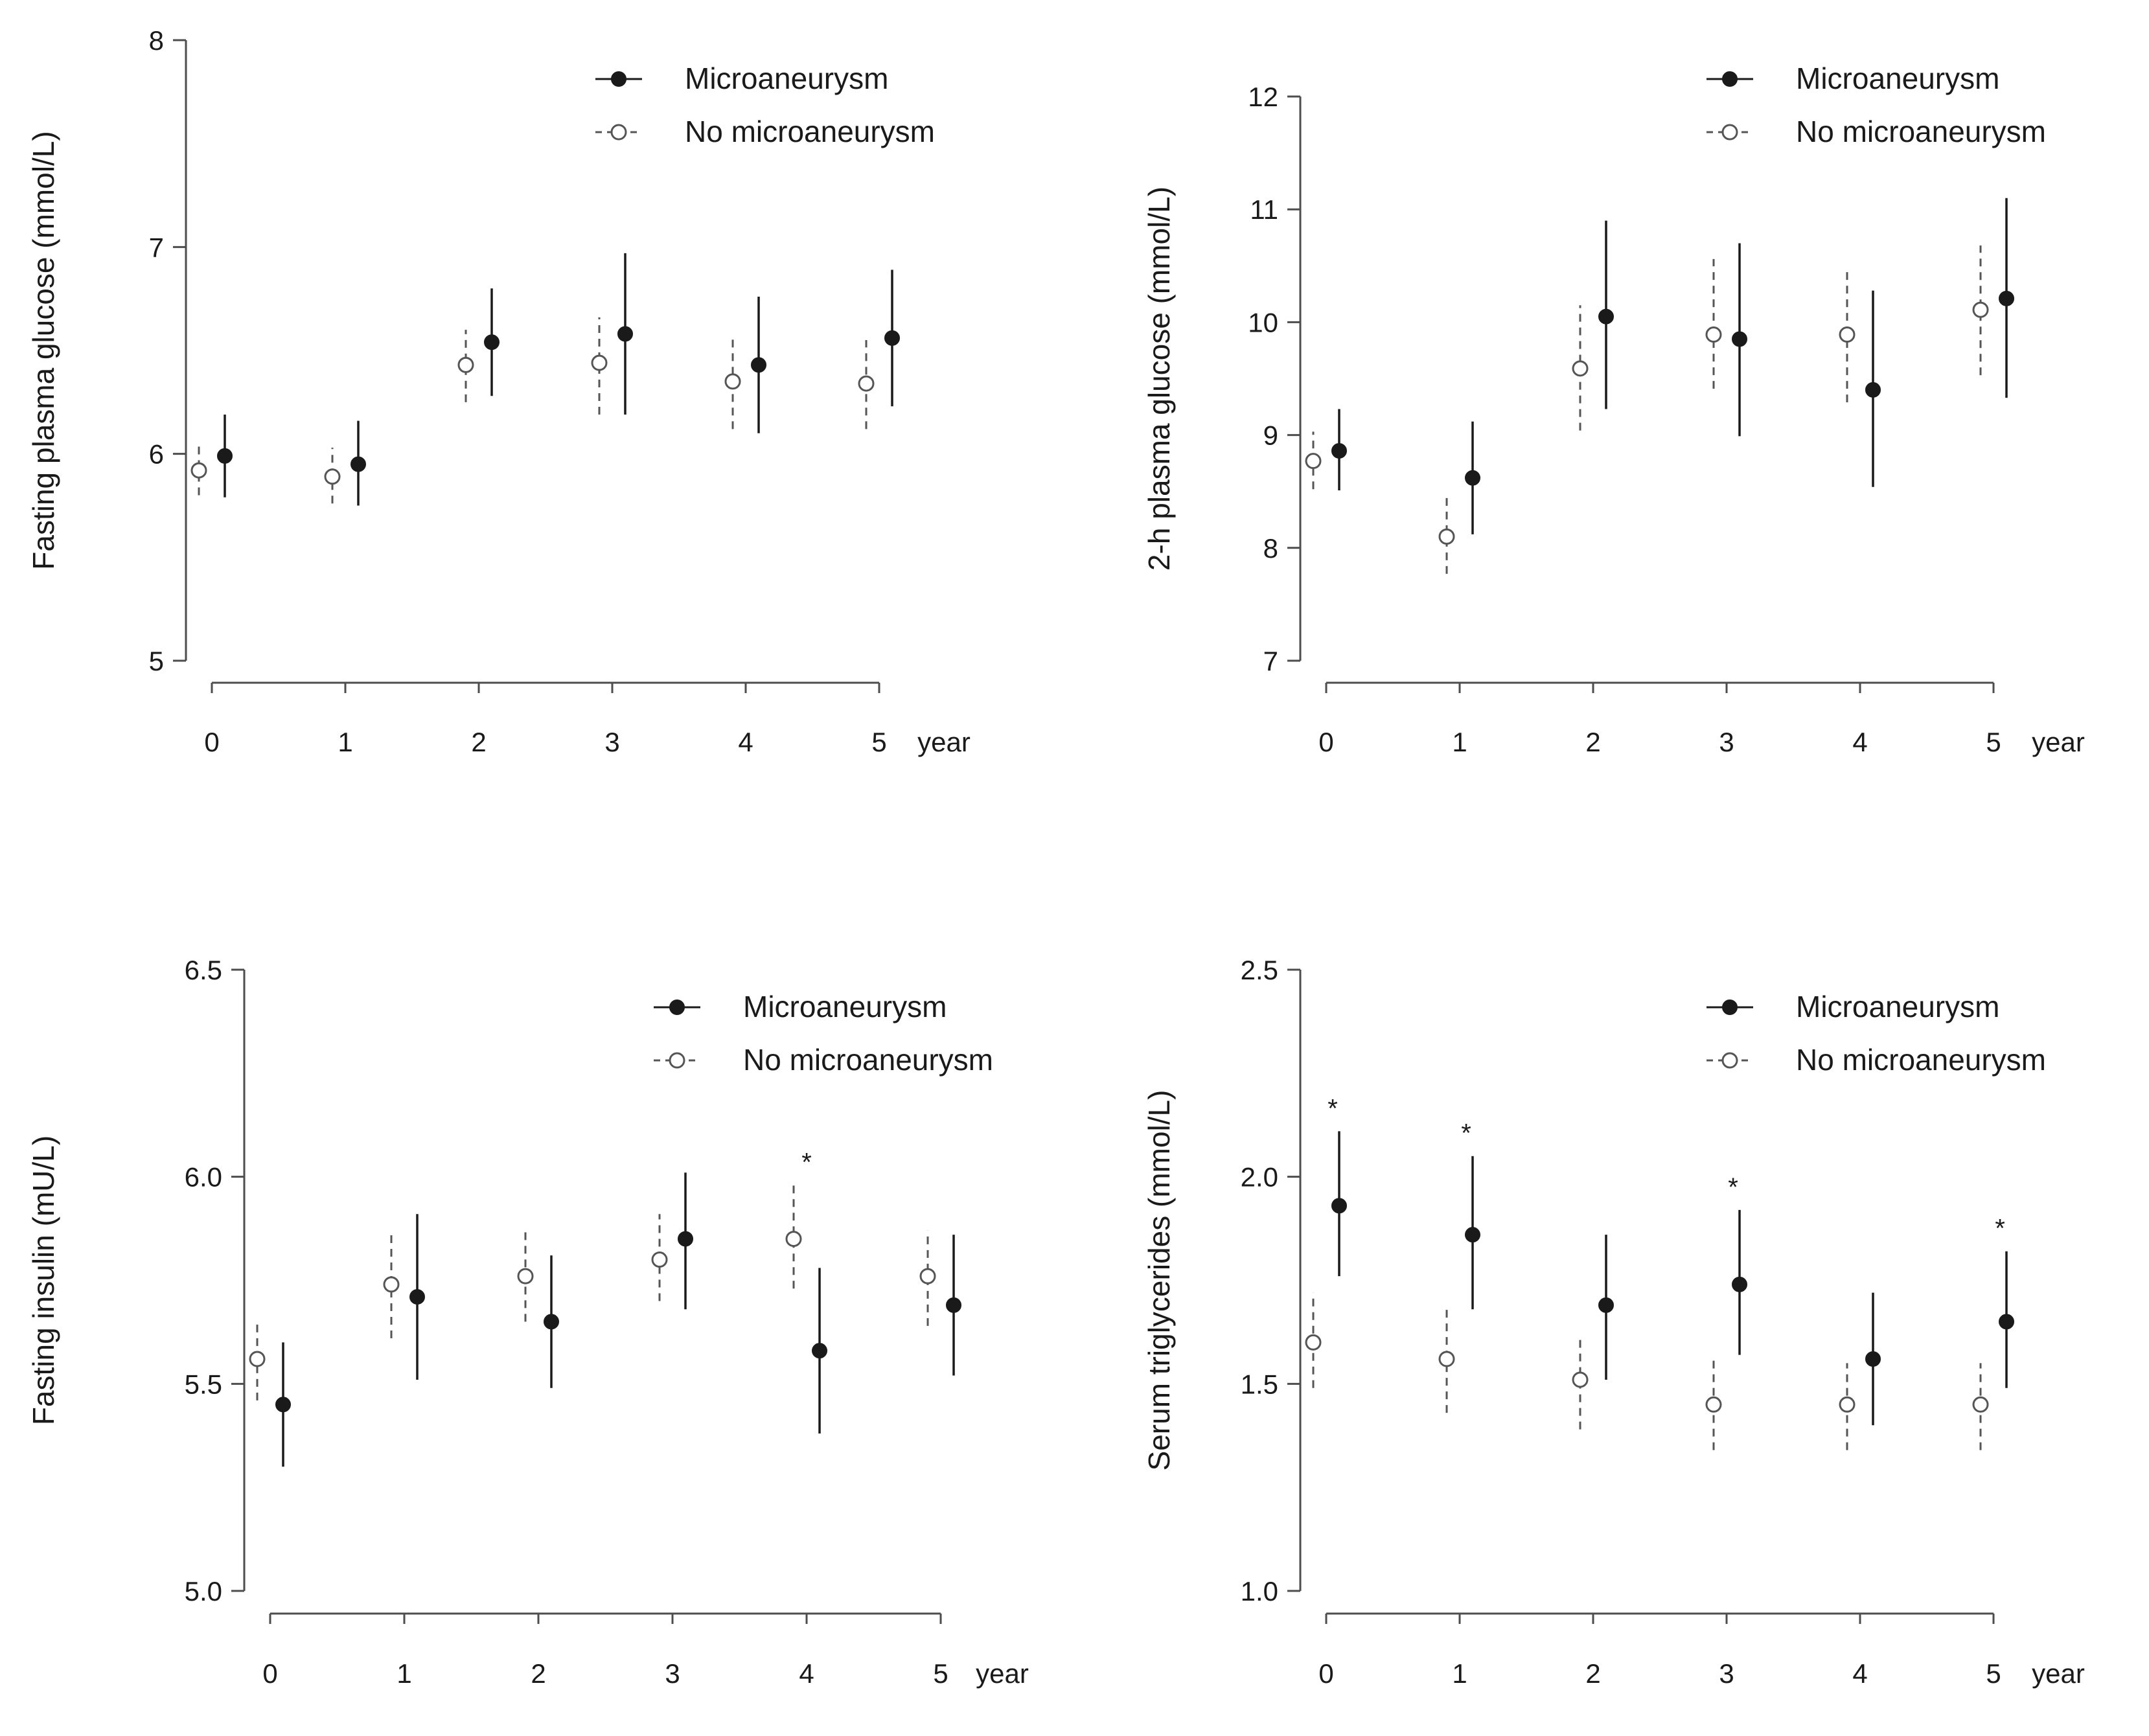 This screenshot has height=1736, width=2149. Describe the element at coordinates (43, 1280) in the screenshot. I see `y-axis-label: Fasting insulin (mU/L)` at that location.